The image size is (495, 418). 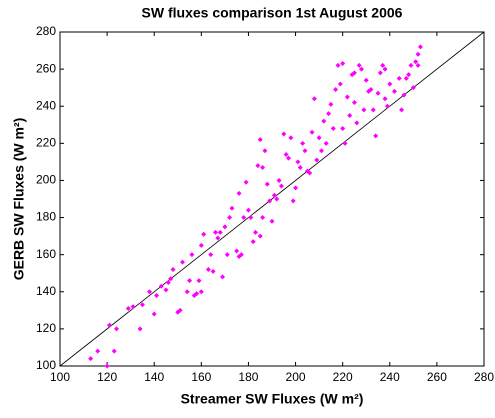 What do you see at coordinates (484, 377) in the screenshot?
I see `x-tick-label: 280` at bounding box center [484, 377].